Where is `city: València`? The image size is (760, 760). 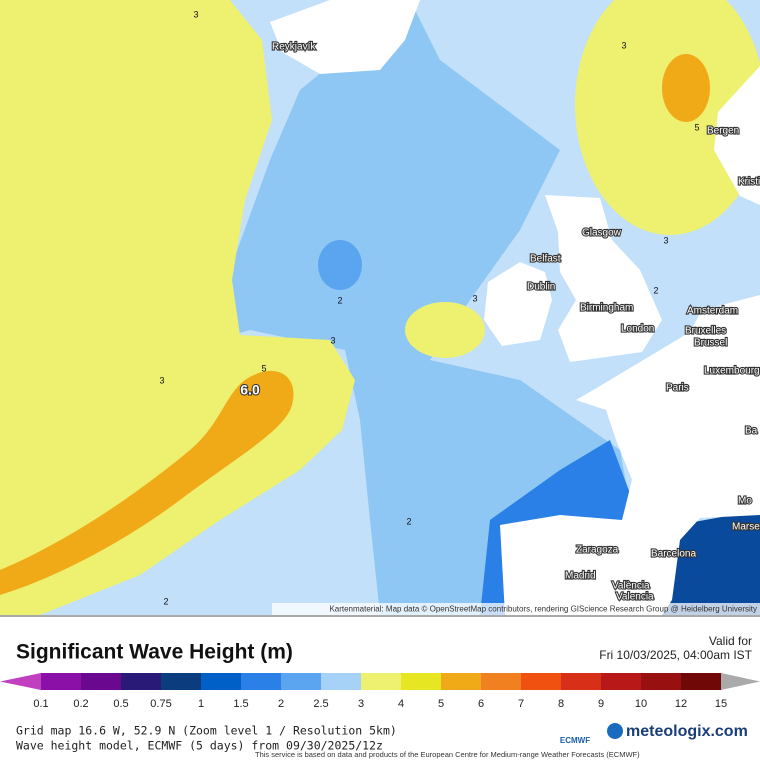
city: València is located at coordinates (631, 586).